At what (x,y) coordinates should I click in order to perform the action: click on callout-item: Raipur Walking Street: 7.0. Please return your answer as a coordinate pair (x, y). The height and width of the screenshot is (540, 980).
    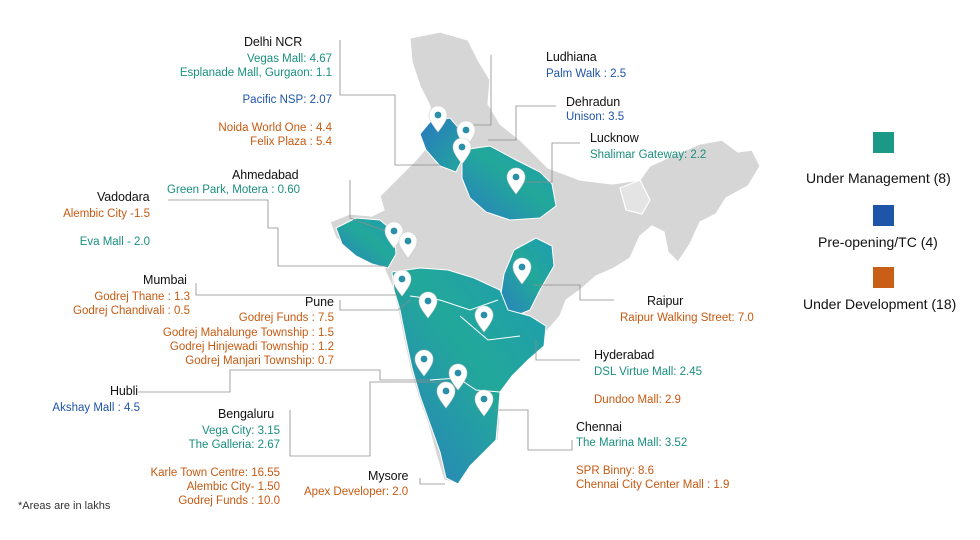
    Looking at the image, I should click on (687, 318).